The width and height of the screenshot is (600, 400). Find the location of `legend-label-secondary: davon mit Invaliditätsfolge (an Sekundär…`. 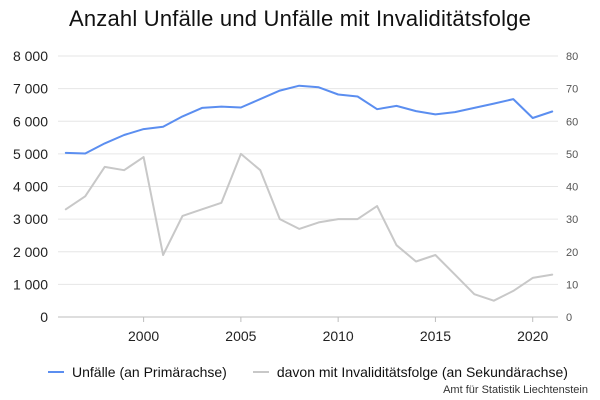

legend-label-secondary: davon mit Invaliditätsfolge (an Sekundär… is located at coordinates (422, 372).